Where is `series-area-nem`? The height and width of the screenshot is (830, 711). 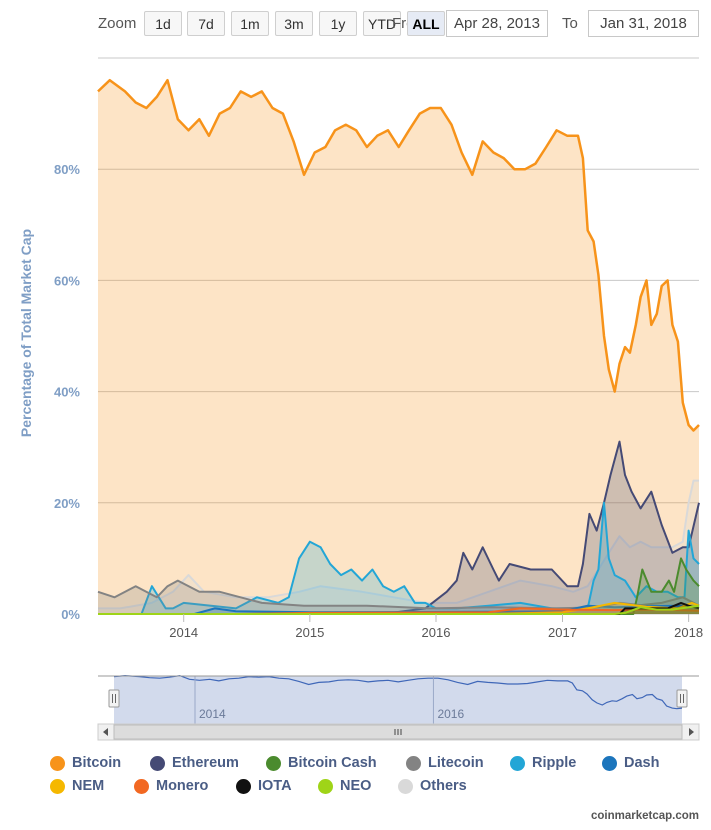 series-area-nem is located at coordinates (398, 608).